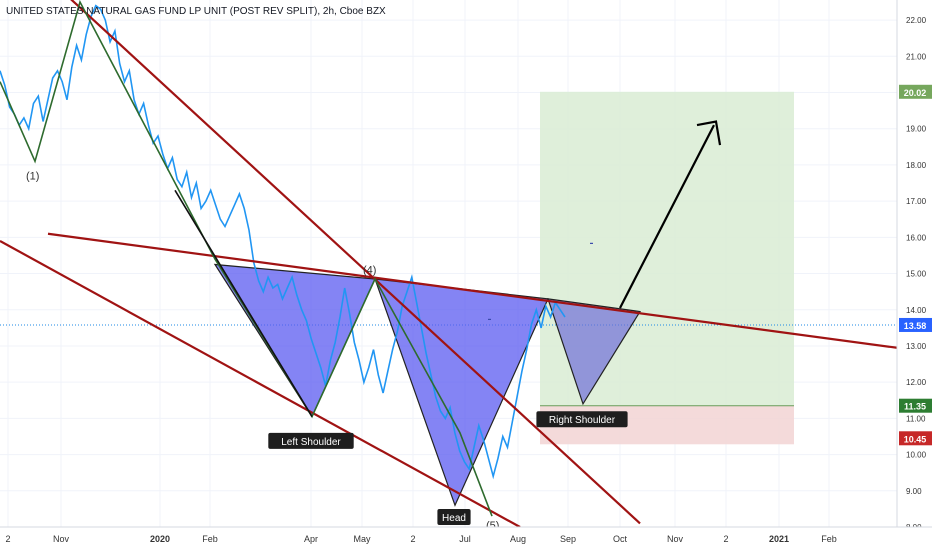 The width and height of the screenshot is (932, 555). I want to click on wave-label-1: (1), so click(32, 176).